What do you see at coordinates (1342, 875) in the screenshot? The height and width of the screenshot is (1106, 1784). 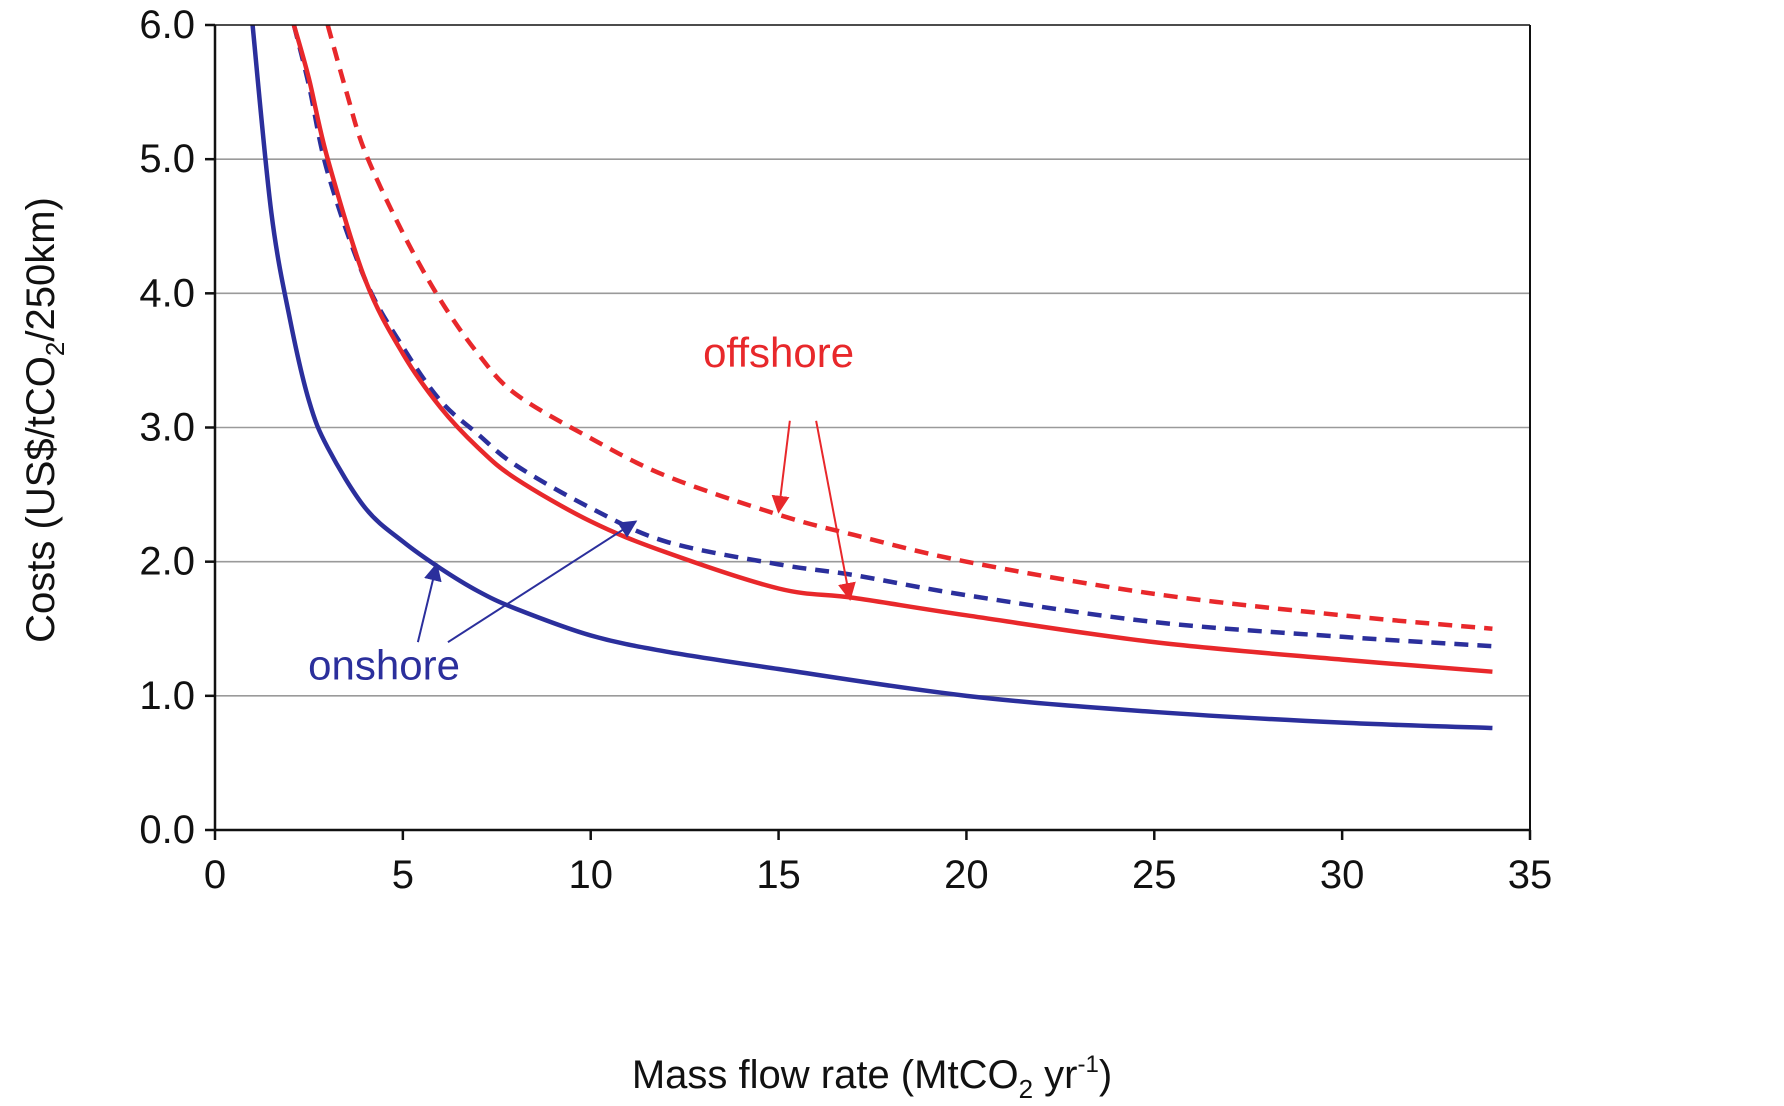 I see `x-tick-label: 30` at bounding box center [1342, 875].